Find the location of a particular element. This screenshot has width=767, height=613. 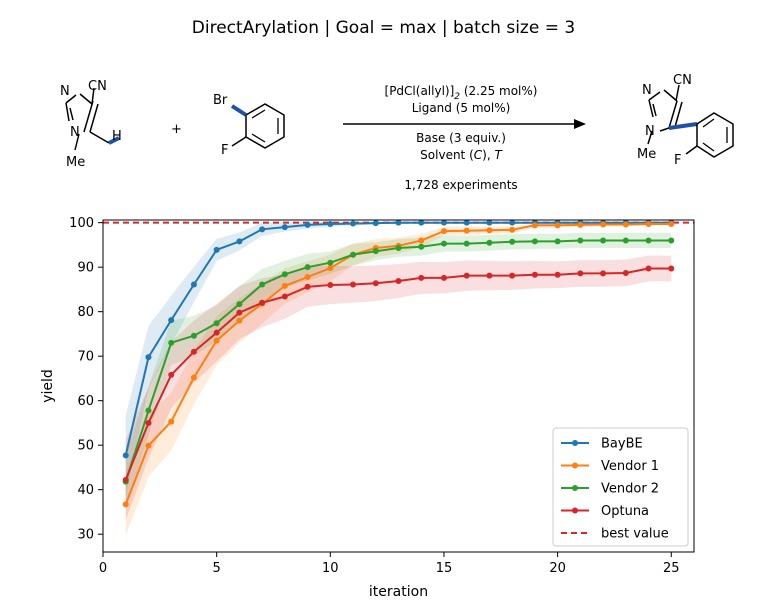

reactant-2: Br F is located at coordinates (249, 125).